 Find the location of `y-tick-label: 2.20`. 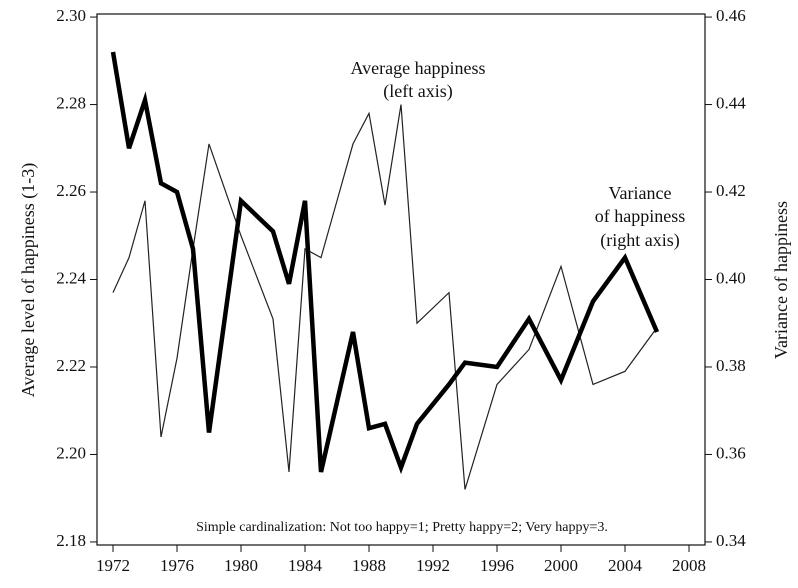

y-tick-label: 2.20 is located at coordinates (71, 452).